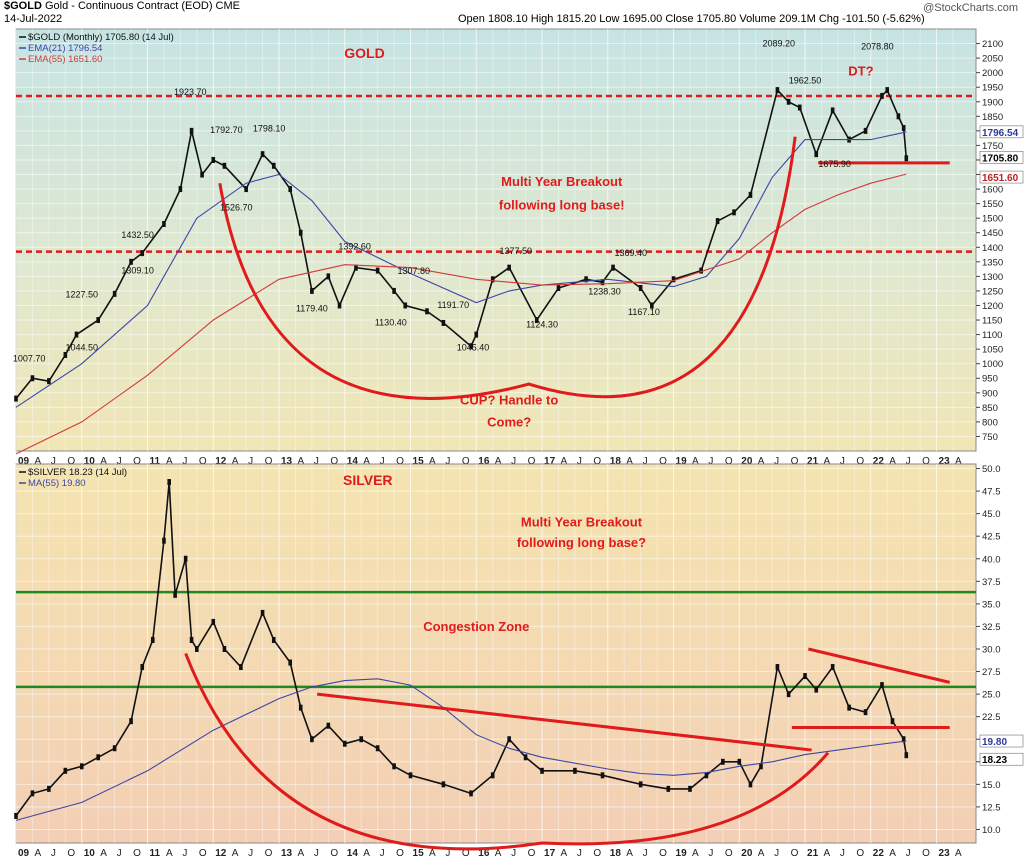 This screenshot has width=1024, height=860. Describe the element at coordinates (945, 461) in the screenshot. I see `gold-x-tick-label: 23` at that location.